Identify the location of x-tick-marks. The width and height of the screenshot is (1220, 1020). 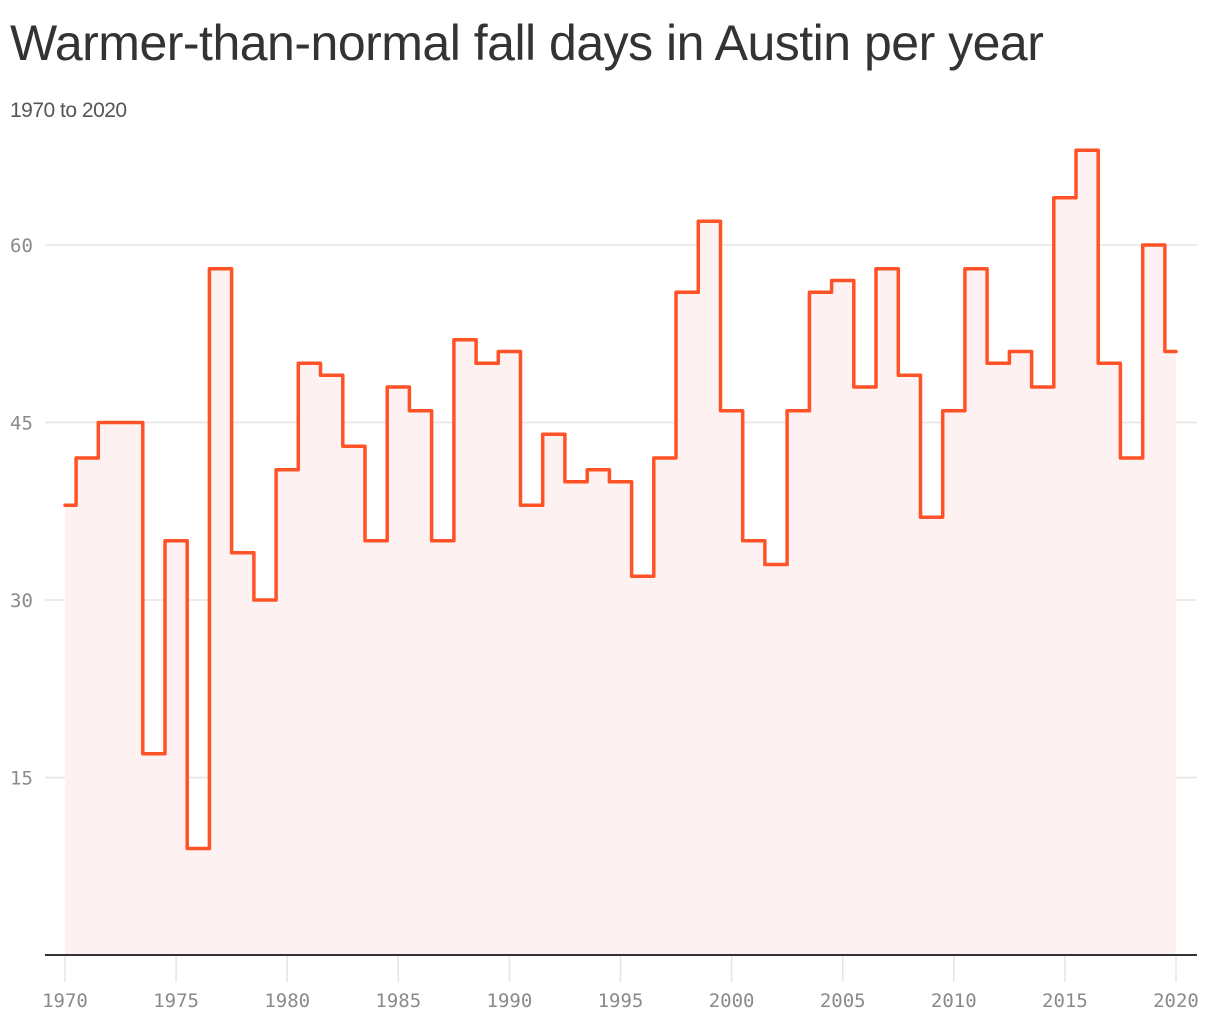
(620, 969).